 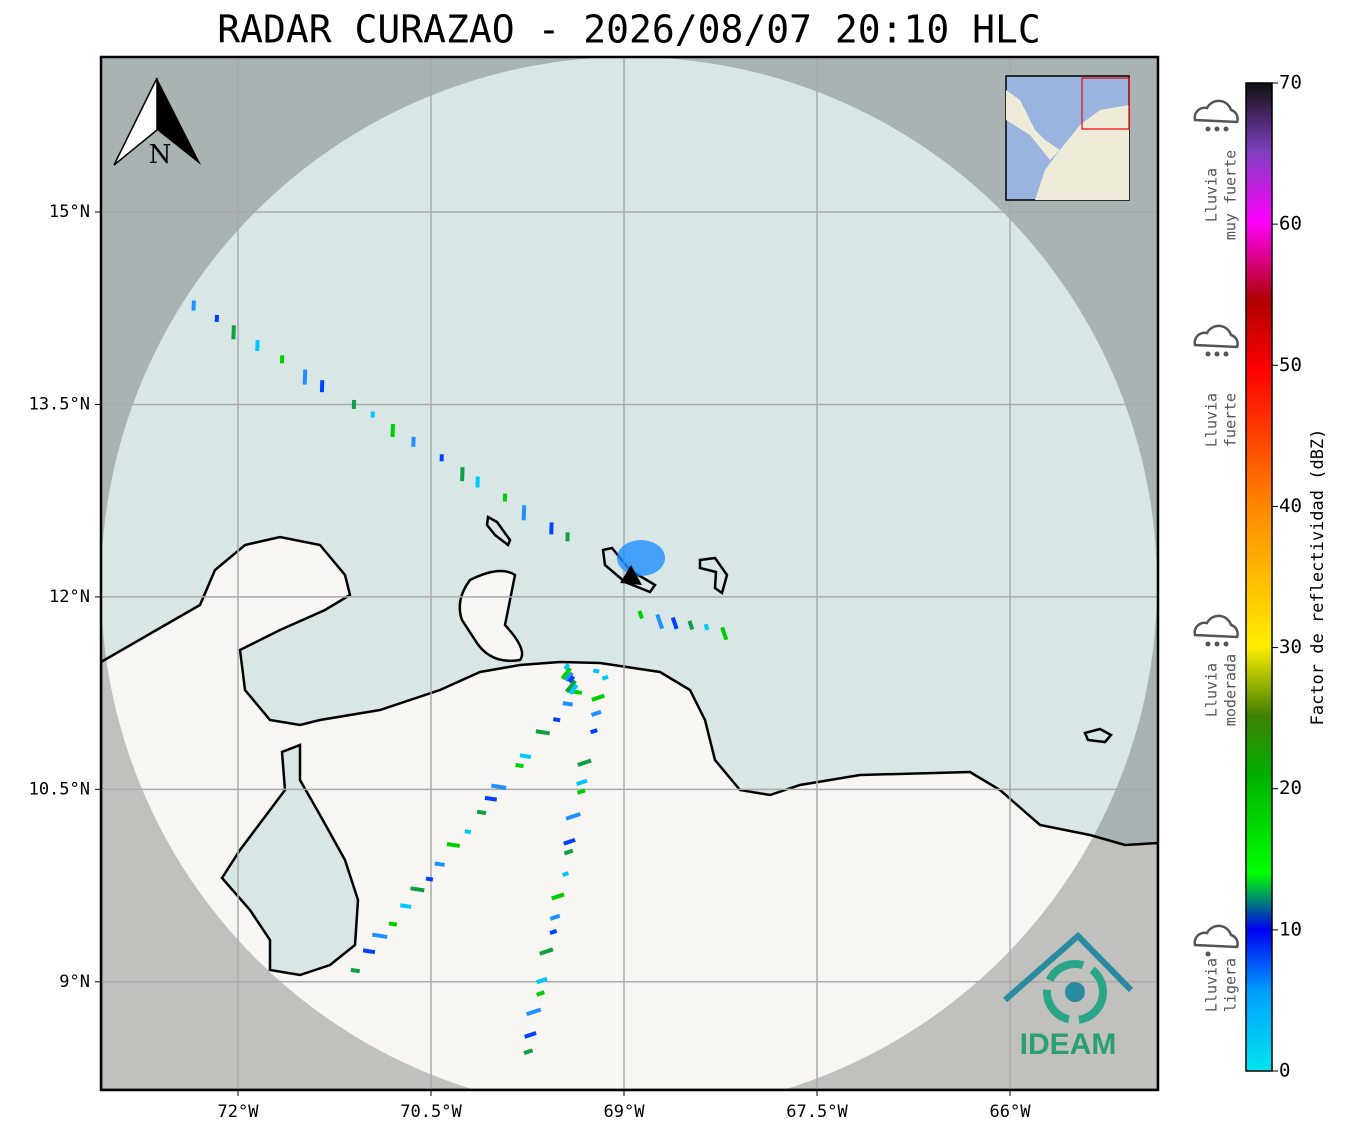 What do you see at coordinates (59, 404) in the screenshot?
I see `y-tick-label: 13.5°N` at bounding box center [59, 404].